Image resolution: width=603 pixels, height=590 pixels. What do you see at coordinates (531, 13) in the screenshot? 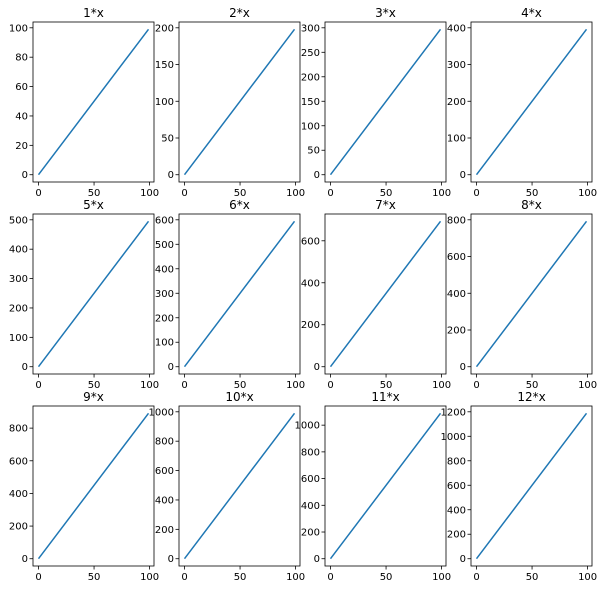
I see `subplot-title: 4*x` at bounding box center [531, 13].